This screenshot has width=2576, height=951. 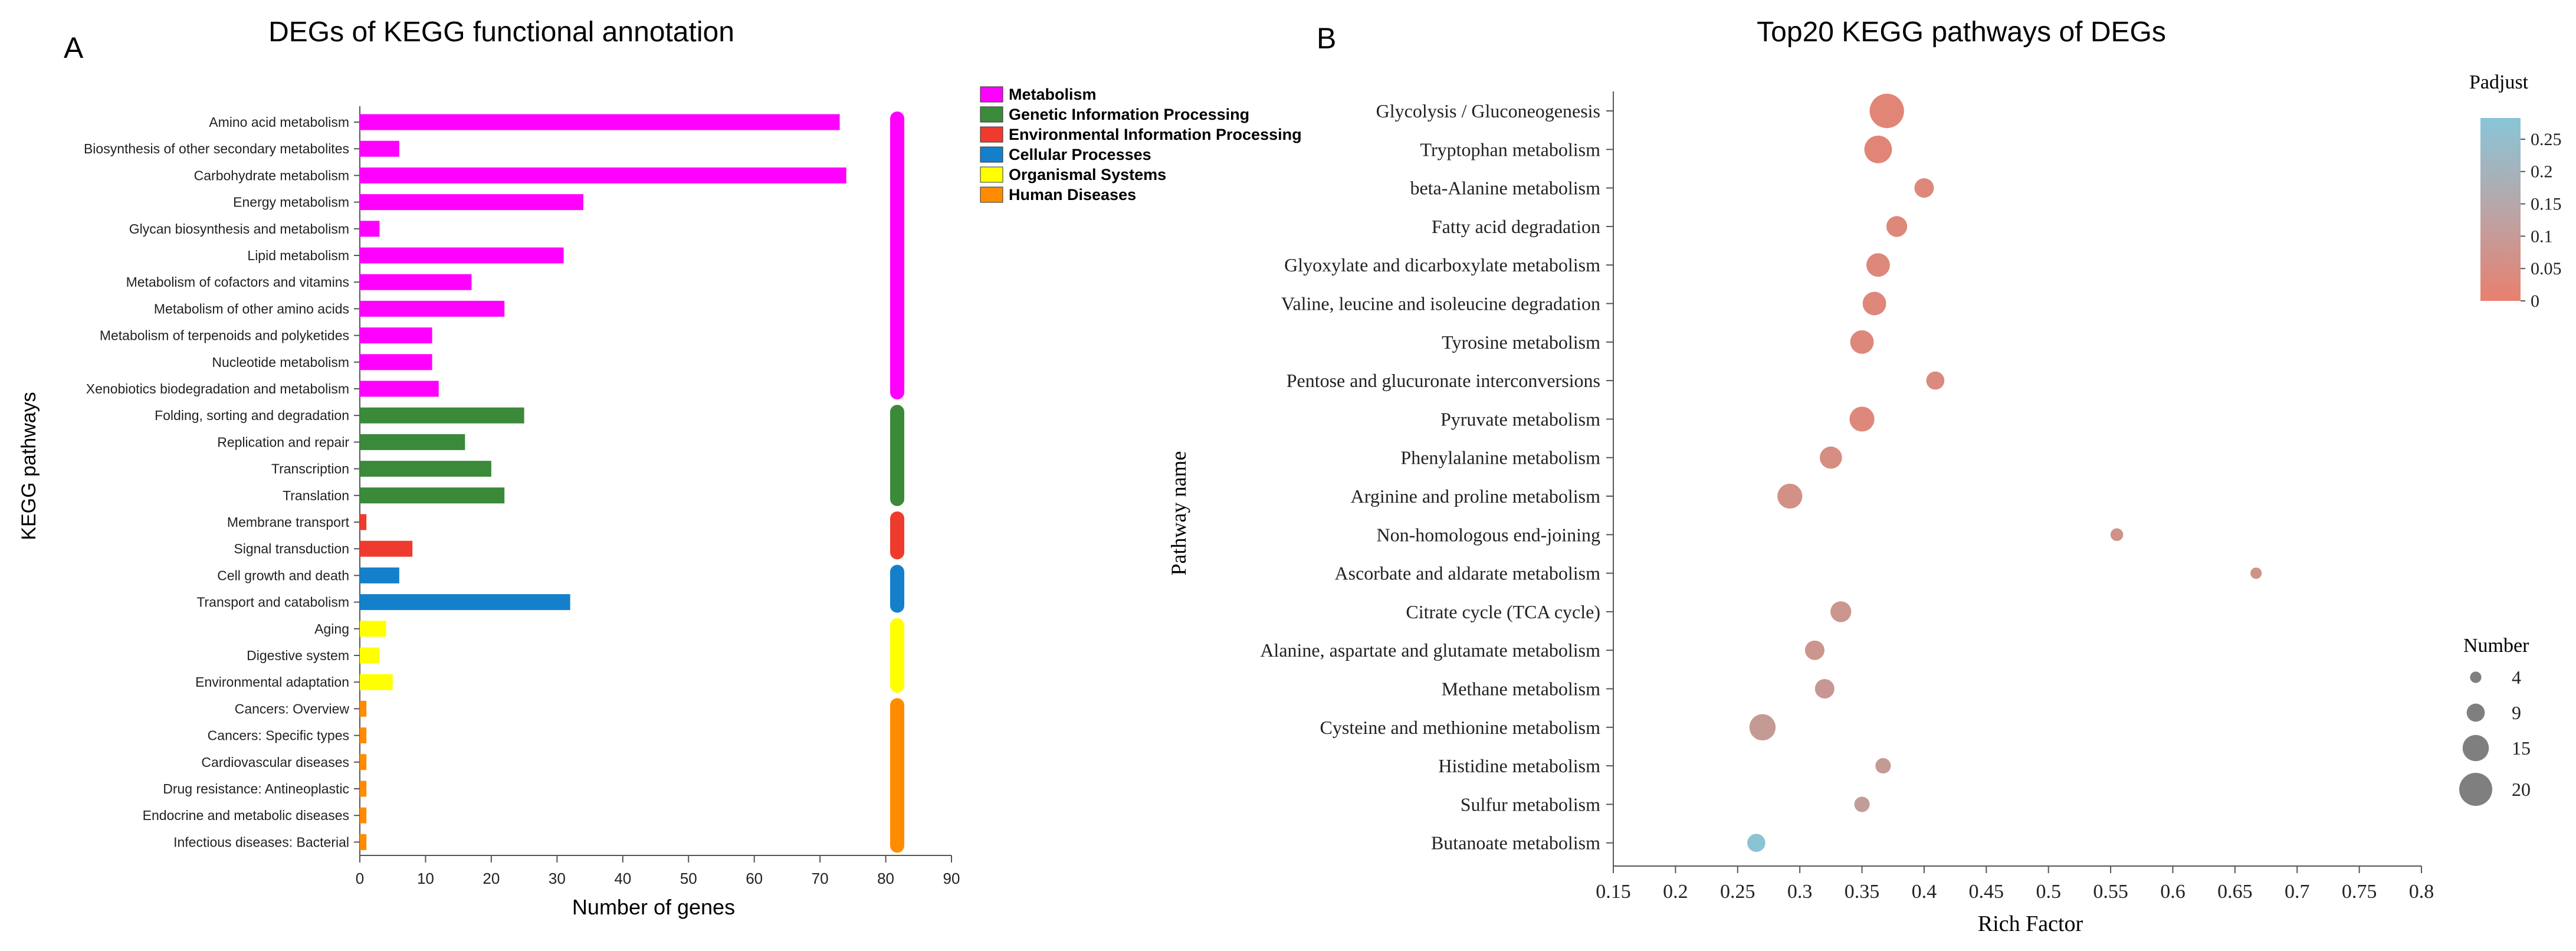 What do you see at coordinates (1961, 32) in the screenshot?
I see `panel-b-title: Top20 KEGG pathways of DEGs` at bounding box center [1961, 32].